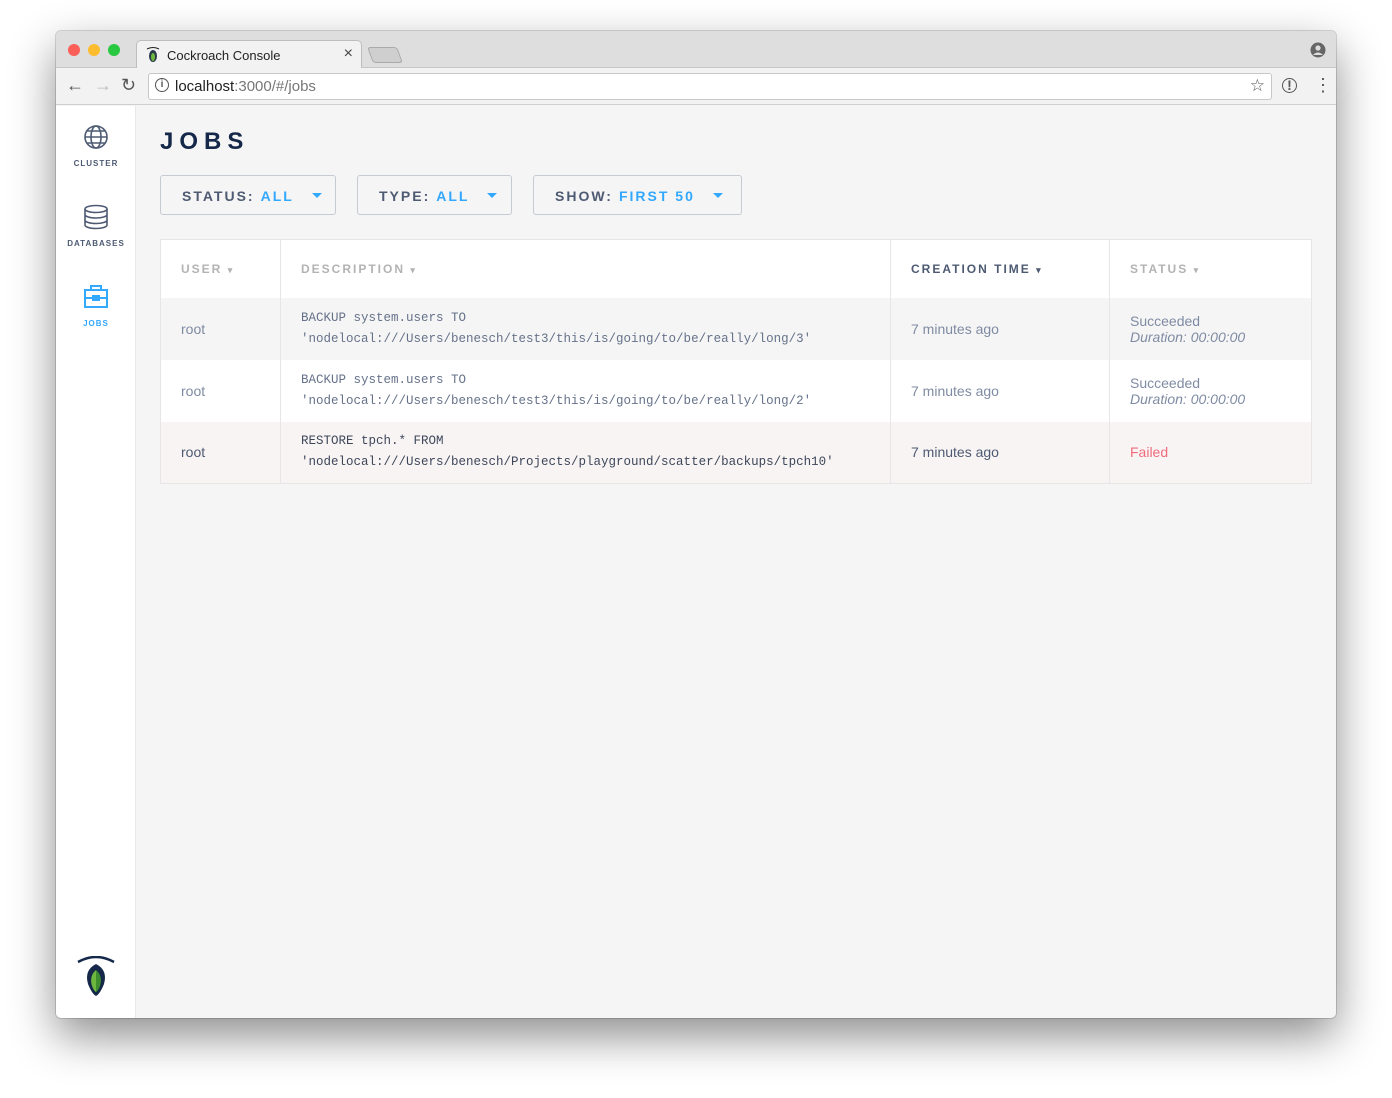 Image resolution: width=1392 pixels, height=1098 pixels. I want to click on cockroach-logo-icon, so click(96, 977).